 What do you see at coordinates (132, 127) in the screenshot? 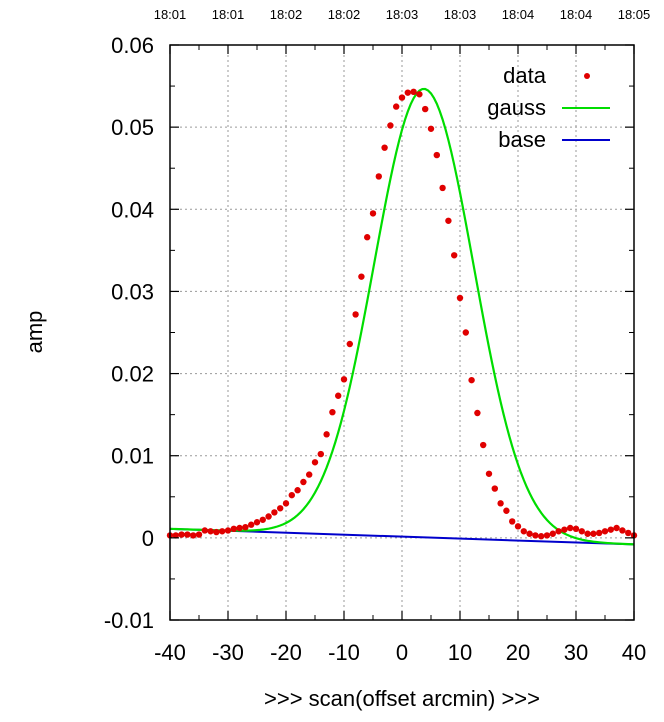
I see `y-tick-label: 0.05` at bounding box center [132, 127].